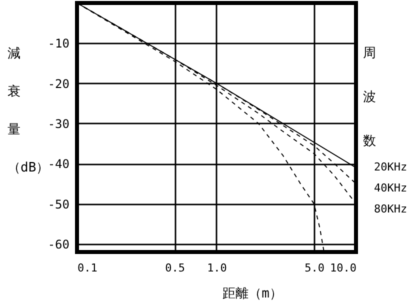  Describe the element at coordinates (59, 43) in the screenshot. I see `y-tick-label: -10` at that location.